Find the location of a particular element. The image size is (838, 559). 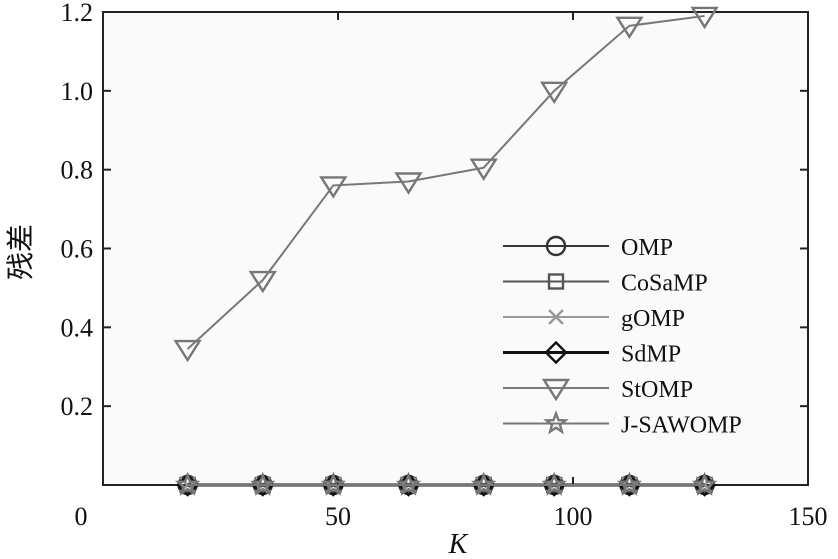

legend-entry: J-SAWOMP is located at coordinates (622, 424).